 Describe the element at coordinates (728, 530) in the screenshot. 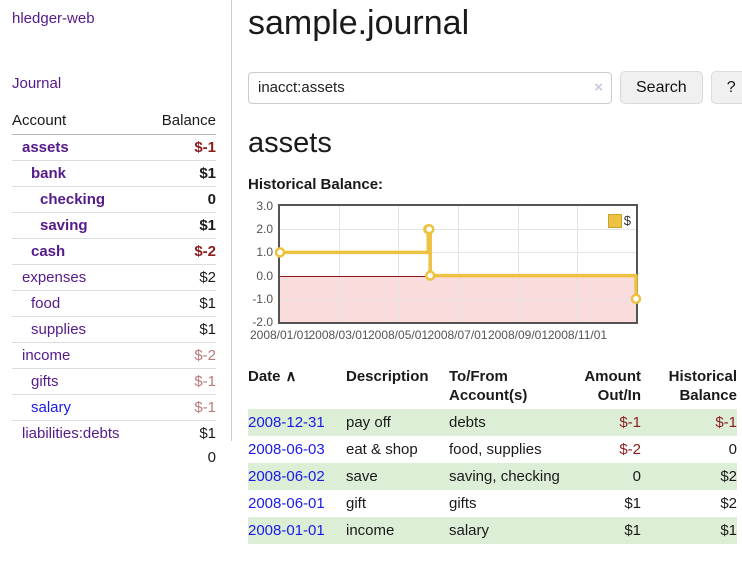

I see `transaction-balance: $1` at that location.